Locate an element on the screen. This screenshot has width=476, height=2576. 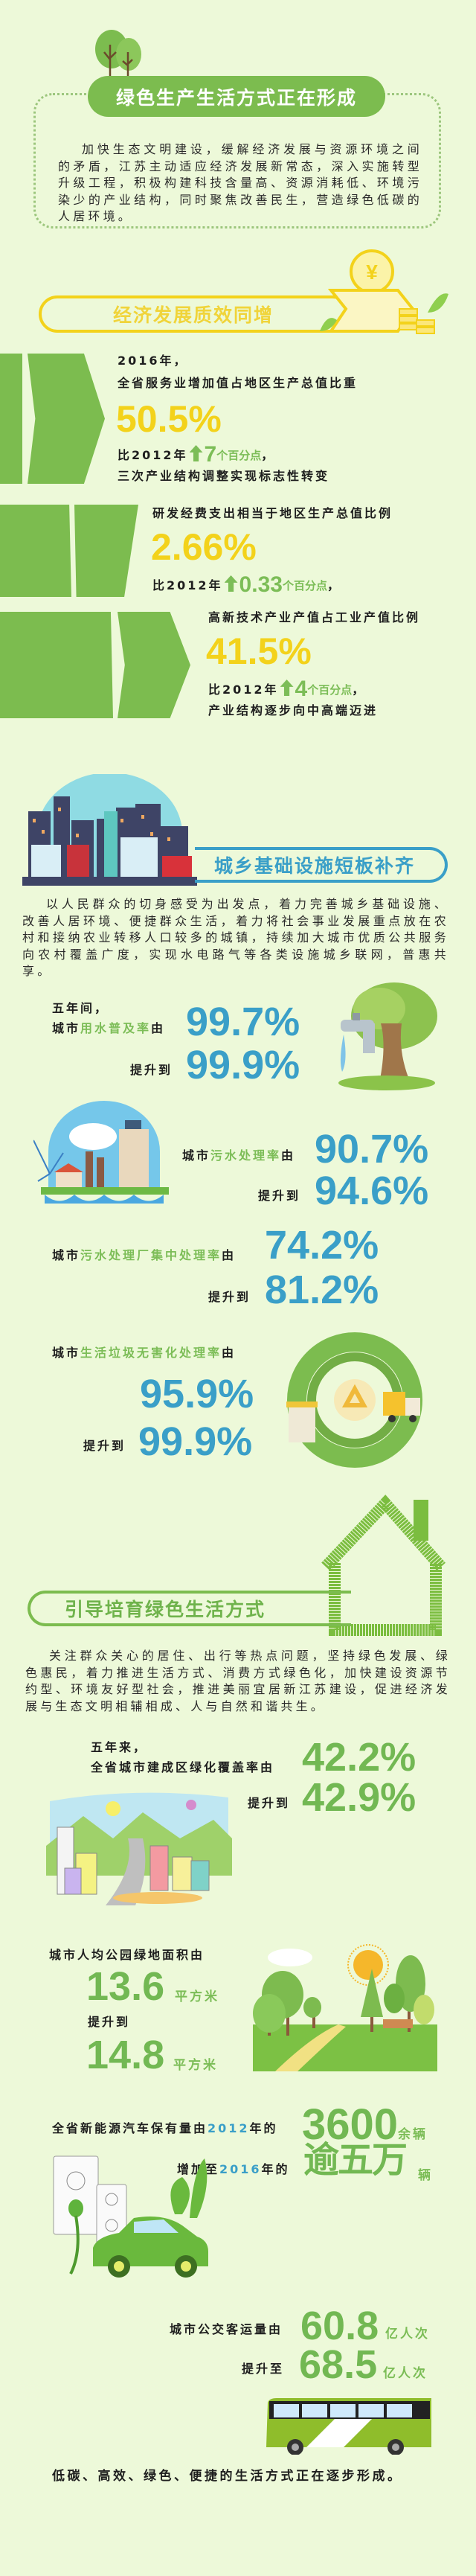
label-key: 污水处理率 is located at coordinates (246, 1155).